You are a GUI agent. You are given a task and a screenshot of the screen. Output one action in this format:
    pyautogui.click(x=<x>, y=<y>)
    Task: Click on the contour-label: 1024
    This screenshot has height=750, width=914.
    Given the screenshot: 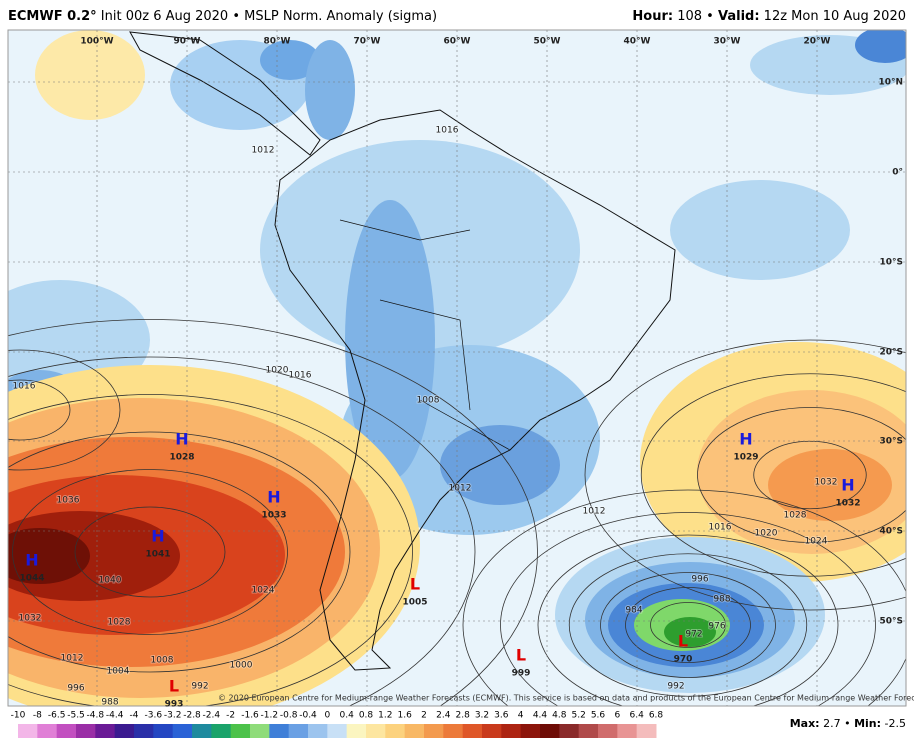 What is the action you would take?
    pyautogui.click(x=816, y=542)
    